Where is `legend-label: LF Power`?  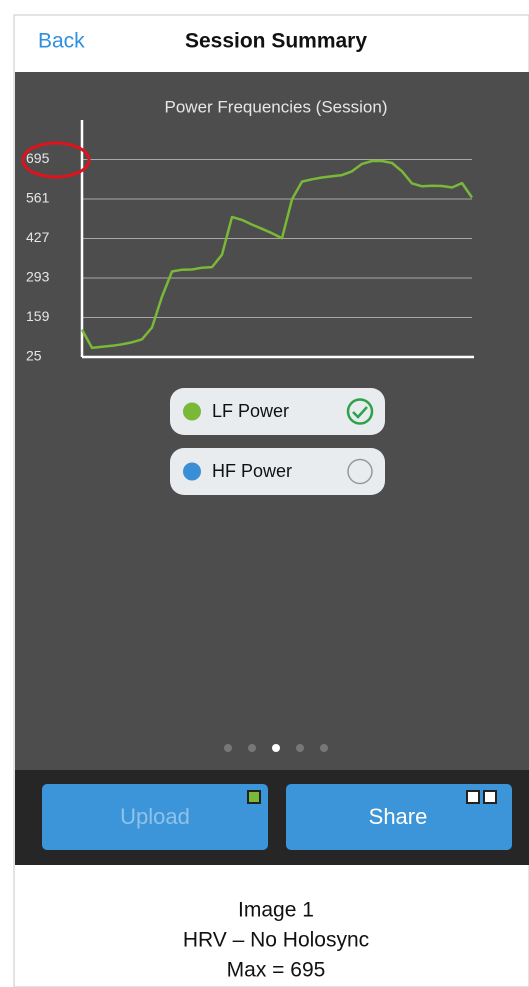
legend-label: LF Power is located at coordinates (250, 411).